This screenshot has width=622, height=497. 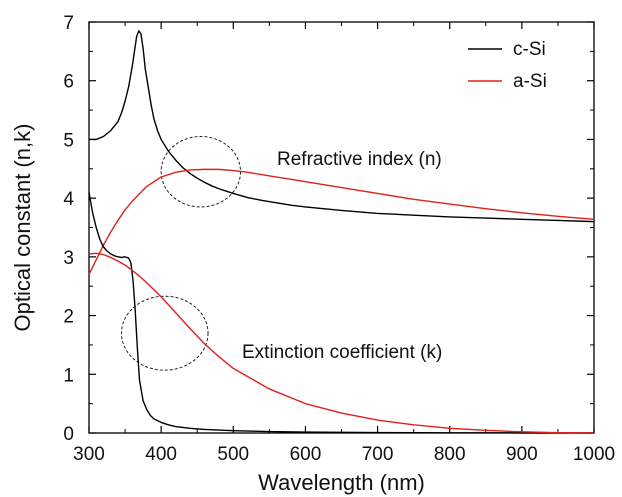 I want to click on annotation-extinction-coefficient: Extinction coefficient (k), so click(x=342, y=352).